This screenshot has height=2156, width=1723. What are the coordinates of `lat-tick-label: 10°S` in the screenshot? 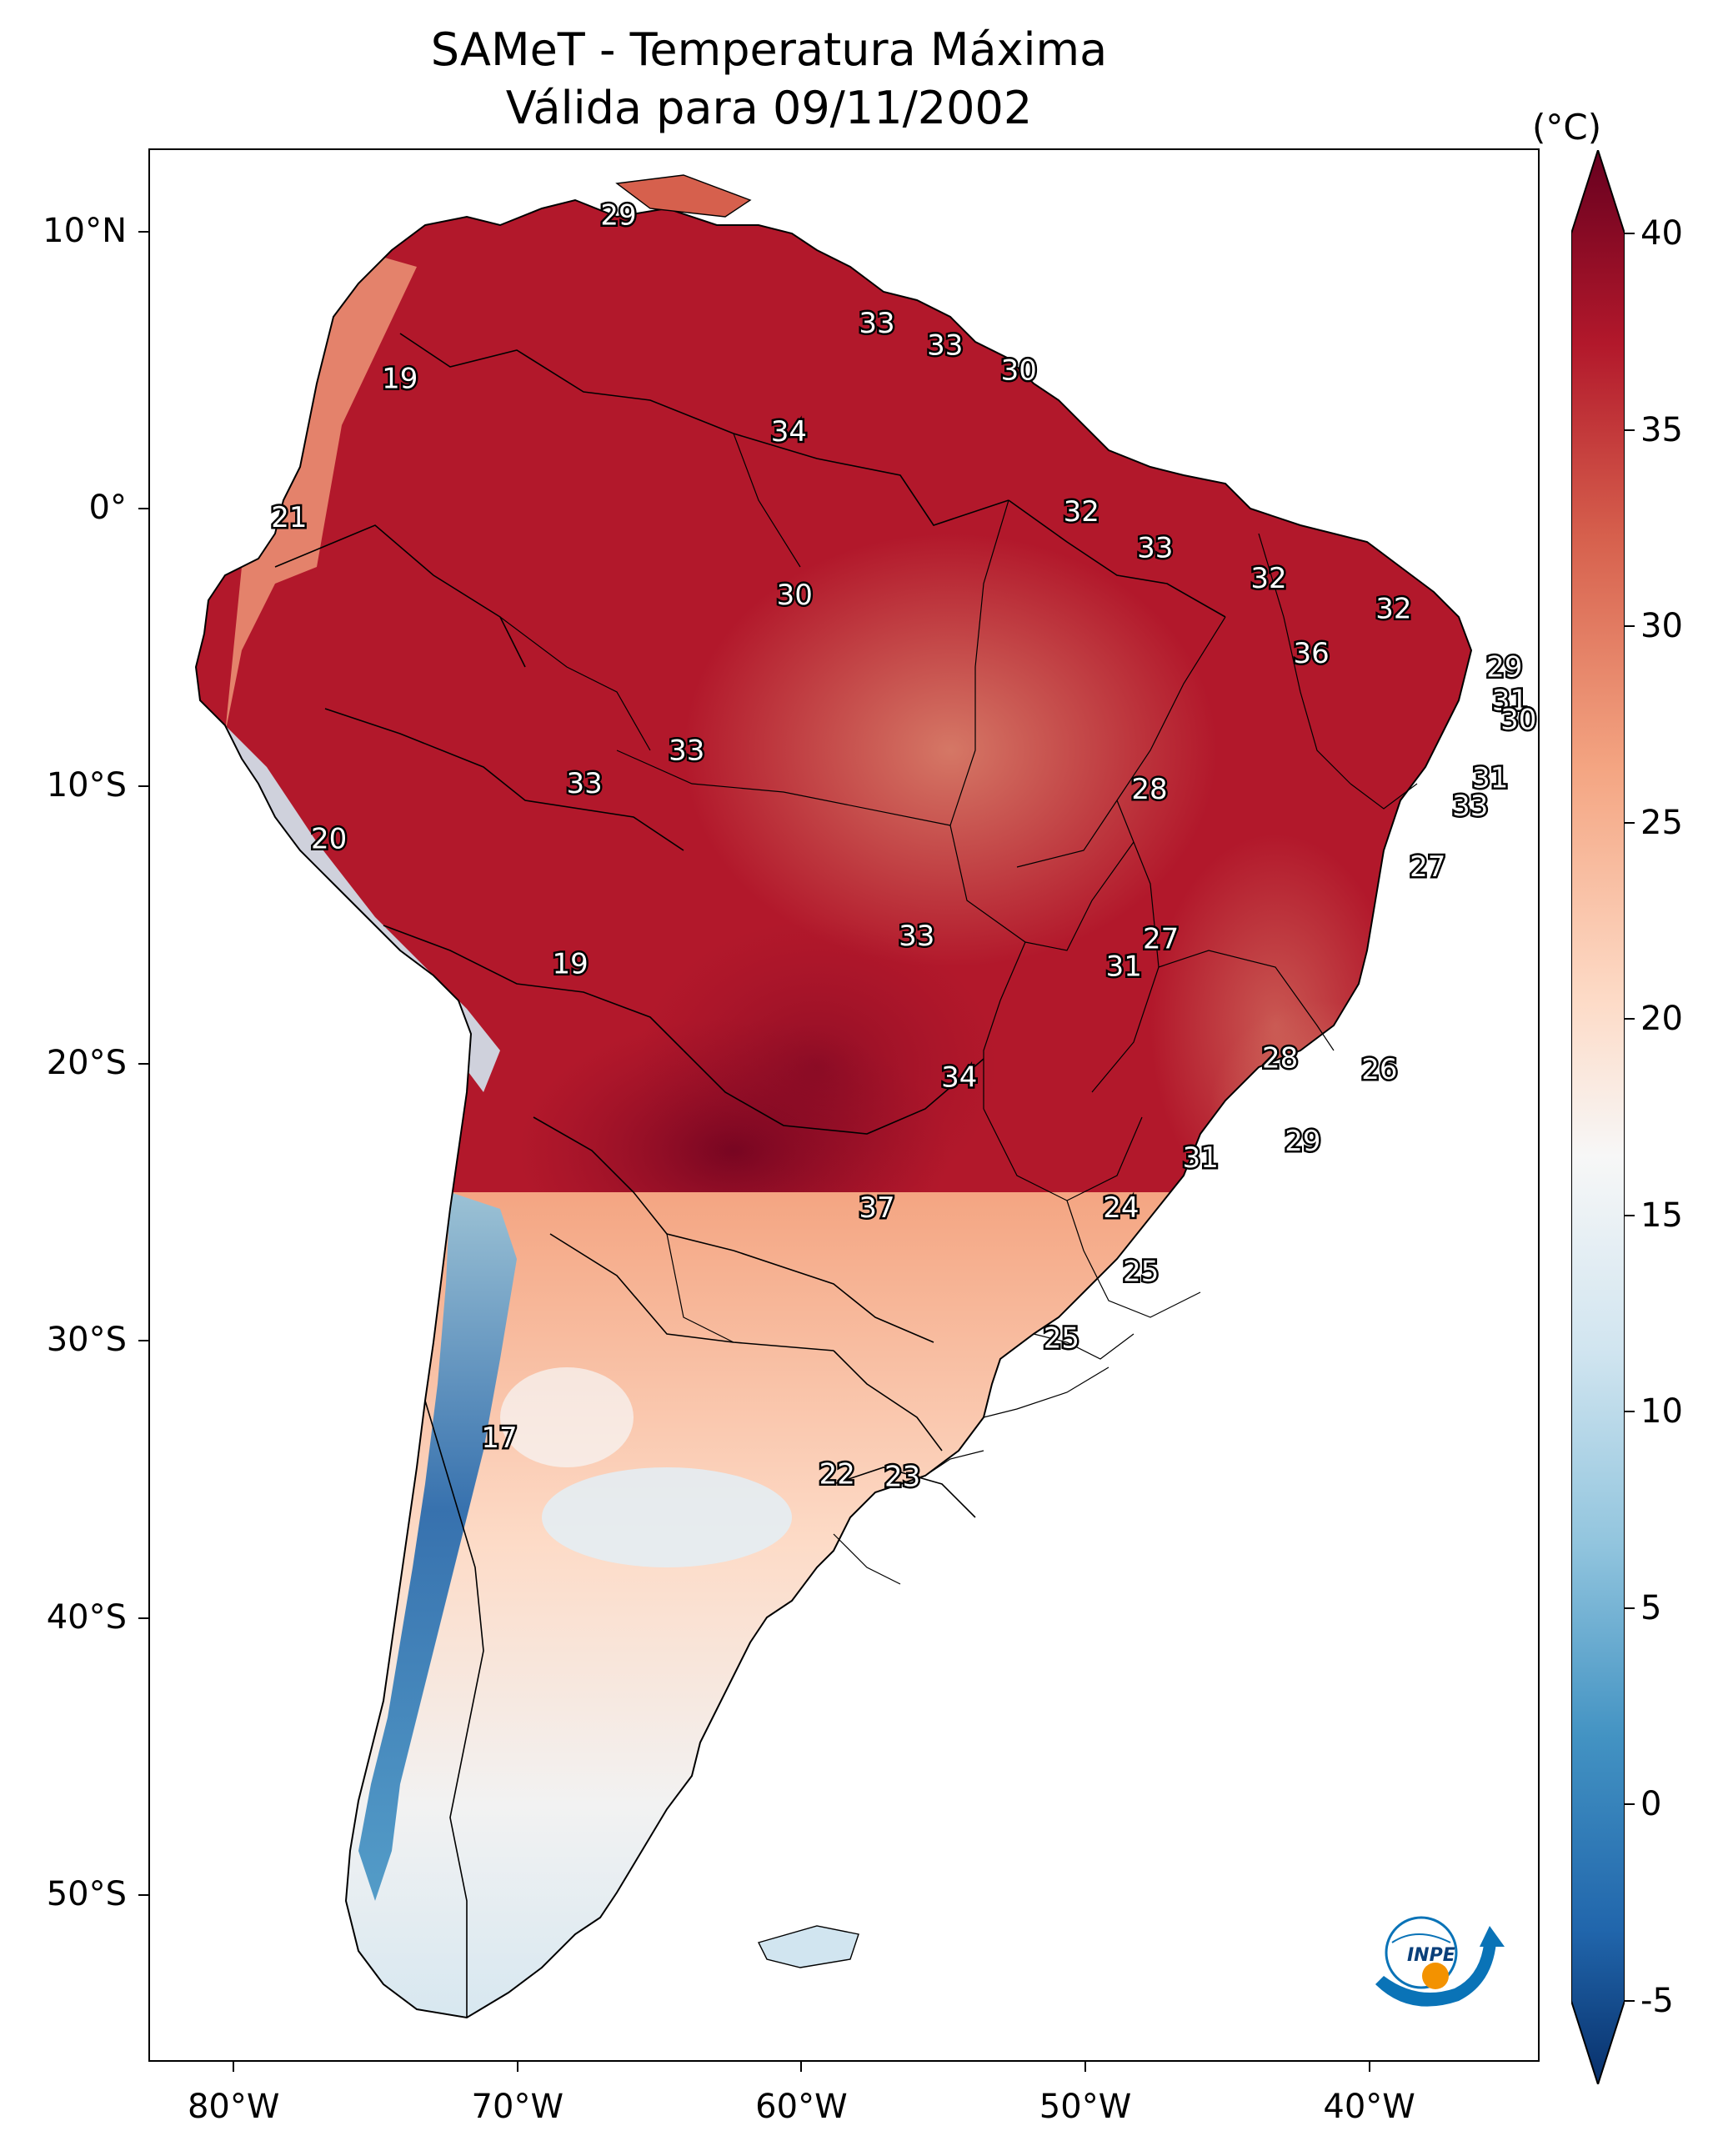 It's located at (86, 785).